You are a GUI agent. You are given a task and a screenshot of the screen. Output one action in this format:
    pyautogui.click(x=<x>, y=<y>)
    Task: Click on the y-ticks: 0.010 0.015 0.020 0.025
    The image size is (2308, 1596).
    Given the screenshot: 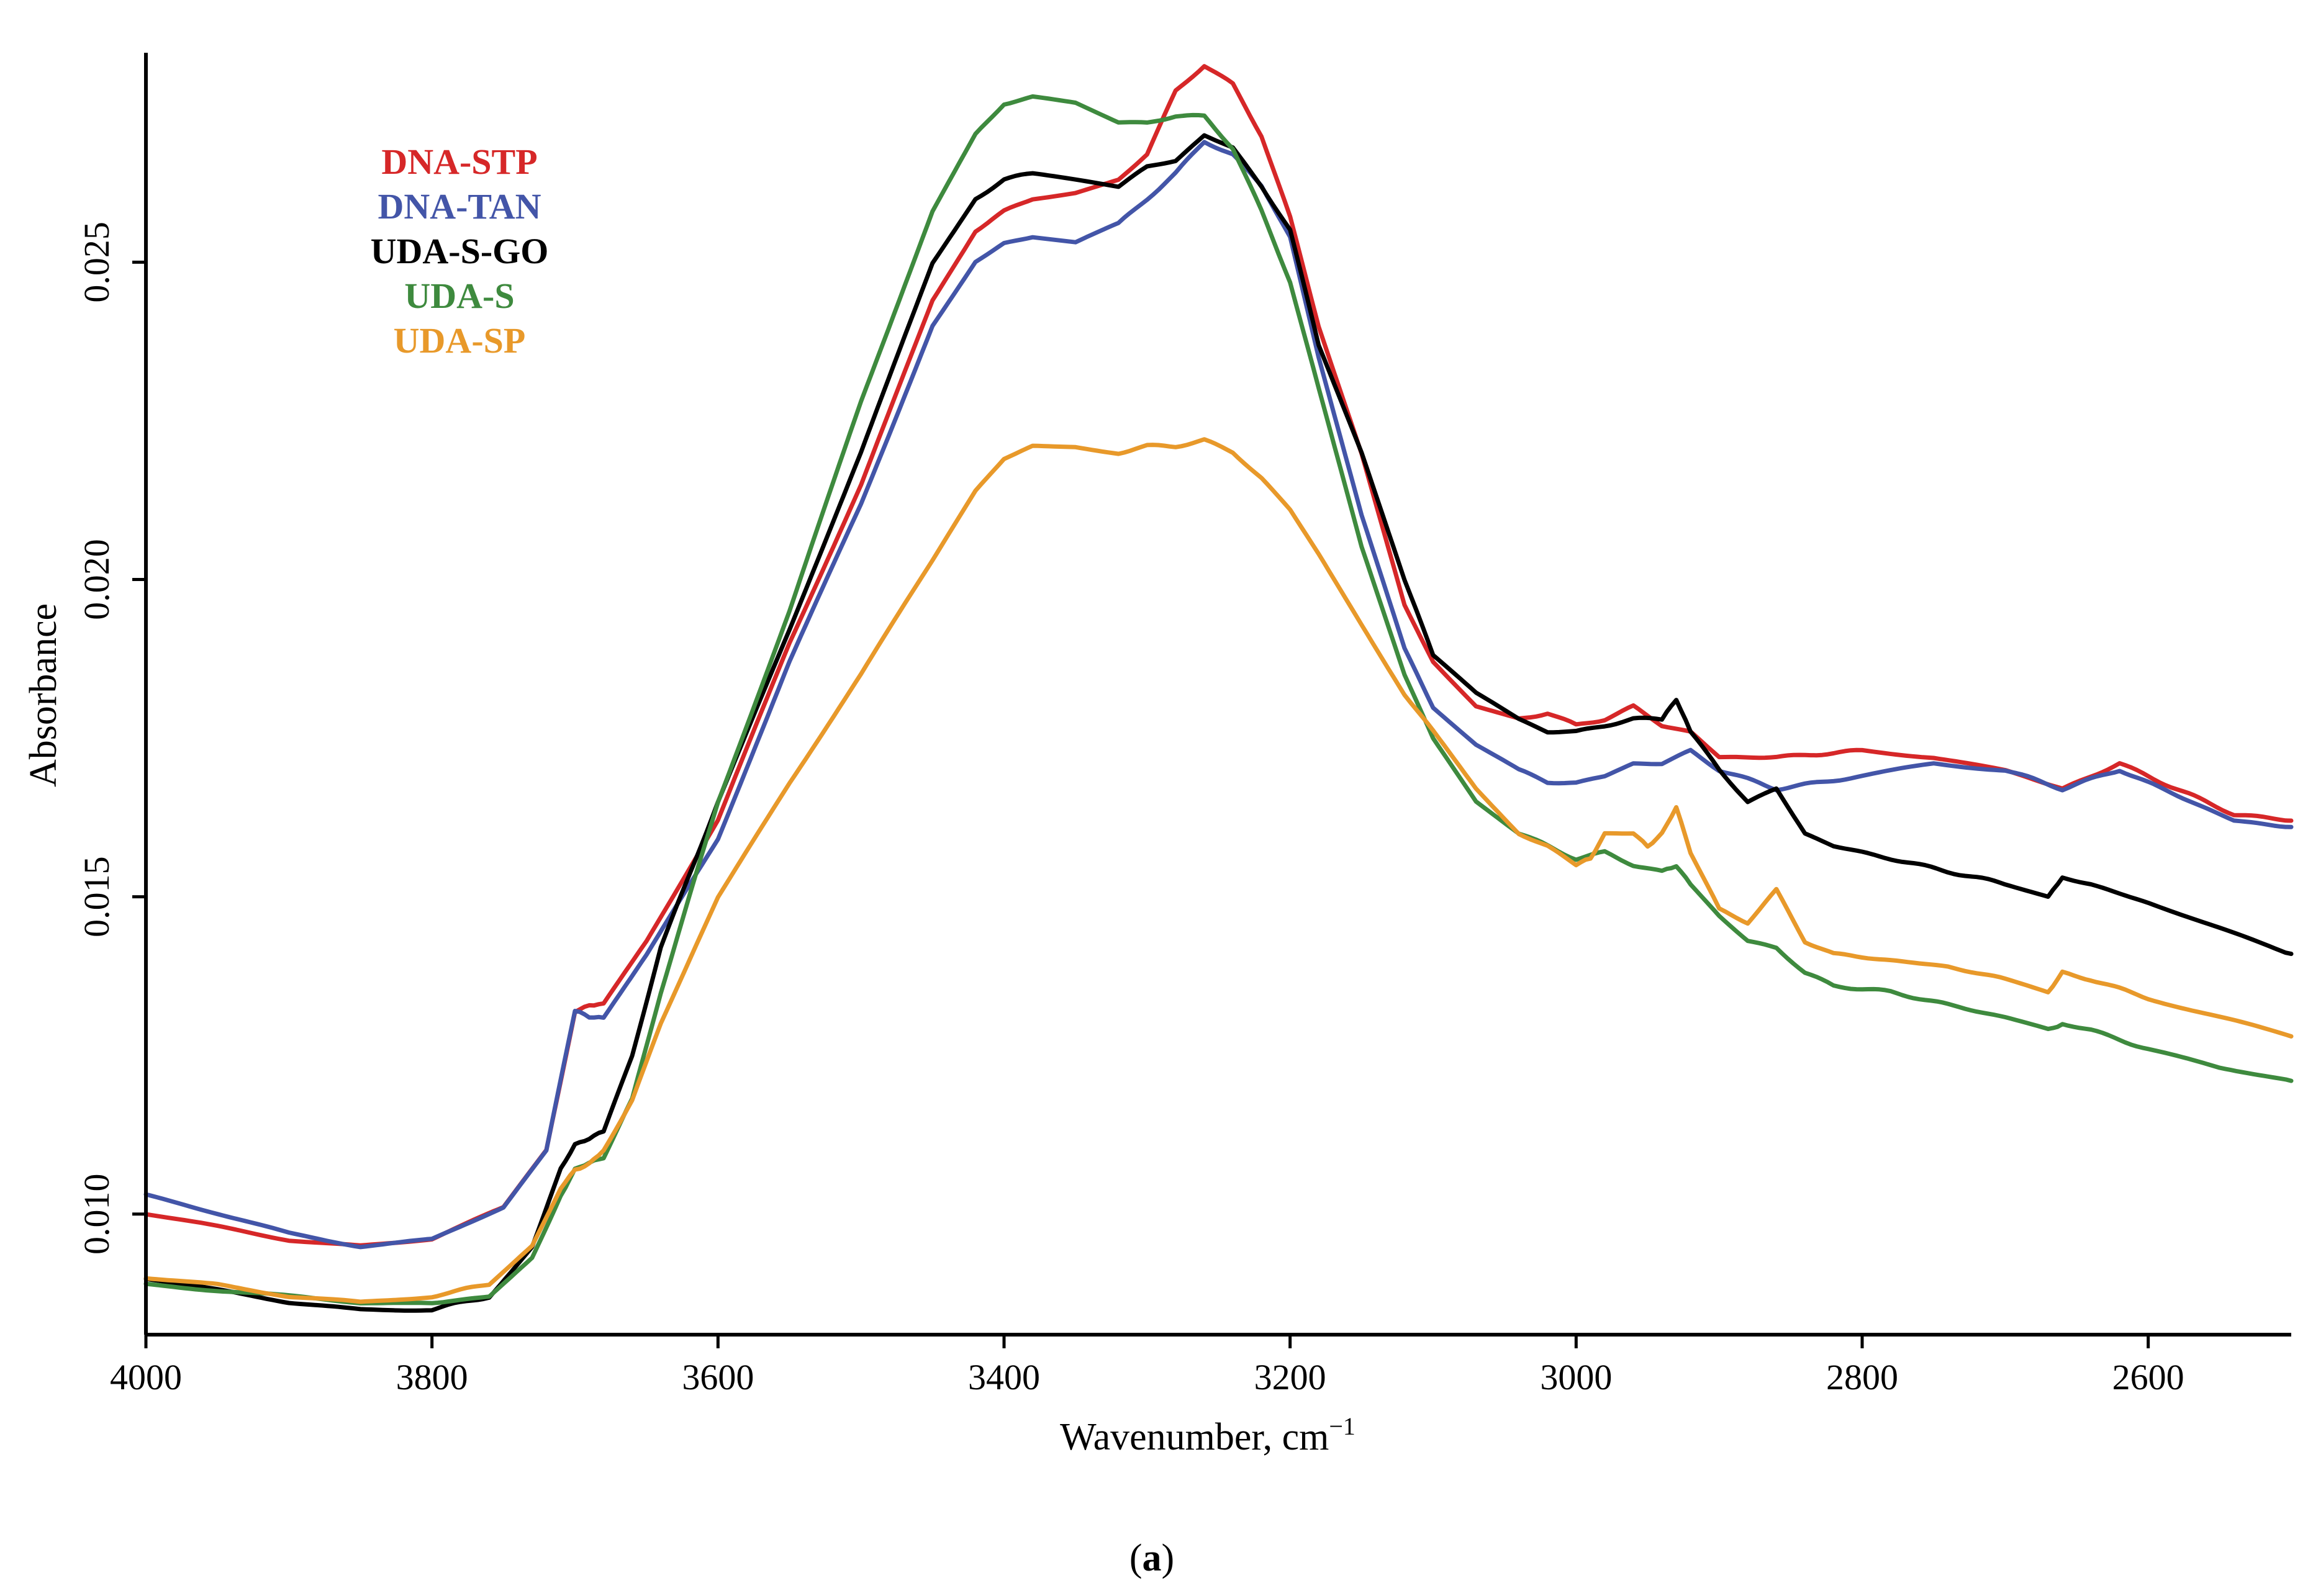 What is the action you would take?
    pyautogui.click(x=111, y=738)
    